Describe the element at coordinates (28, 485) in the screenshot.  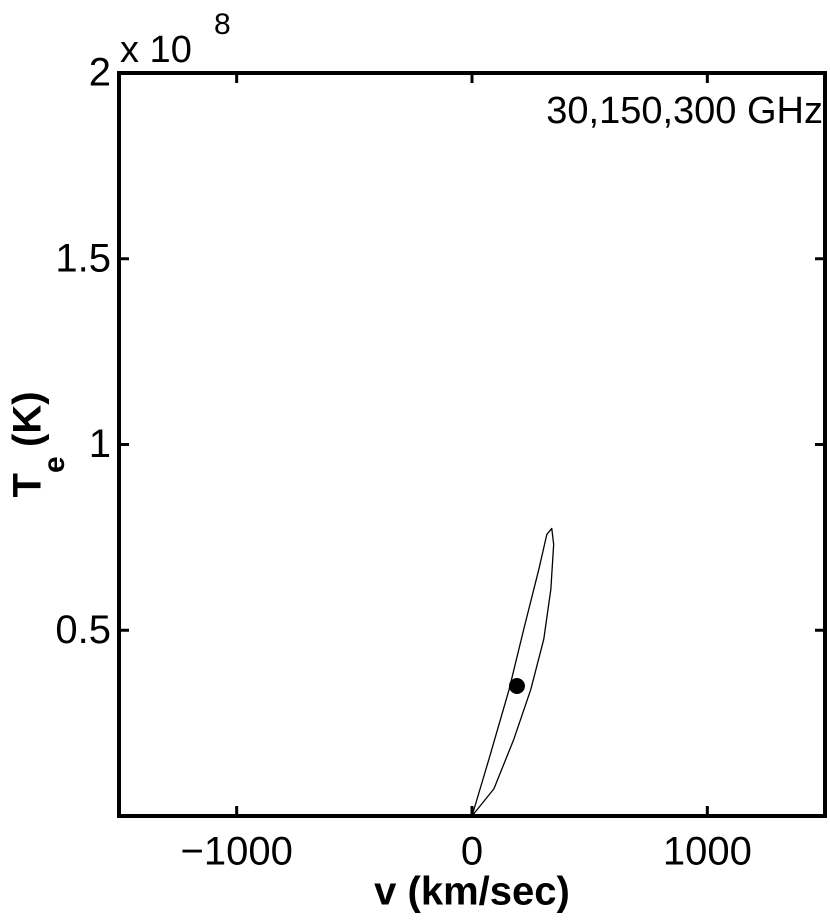
I see `y-label-main: T` at that location.